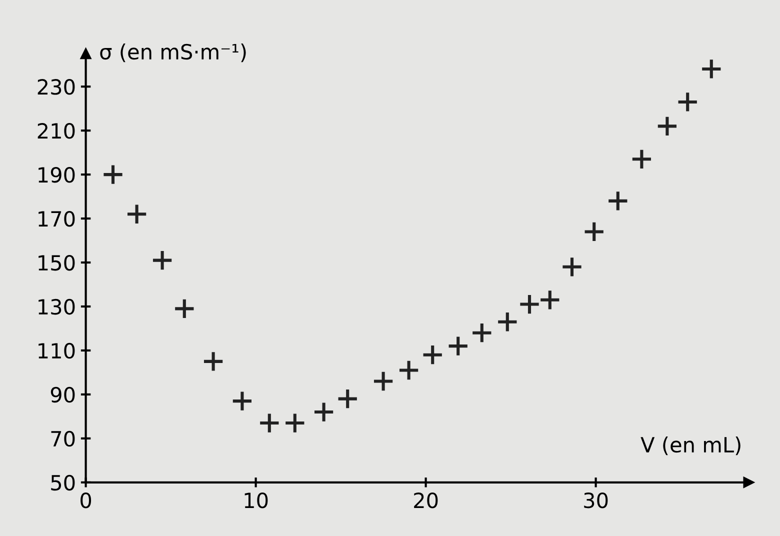  What do you see at coordinates (63, 482) in the screenshot?
I see `y-tick-label: 50` at bounding box center [63, 482].